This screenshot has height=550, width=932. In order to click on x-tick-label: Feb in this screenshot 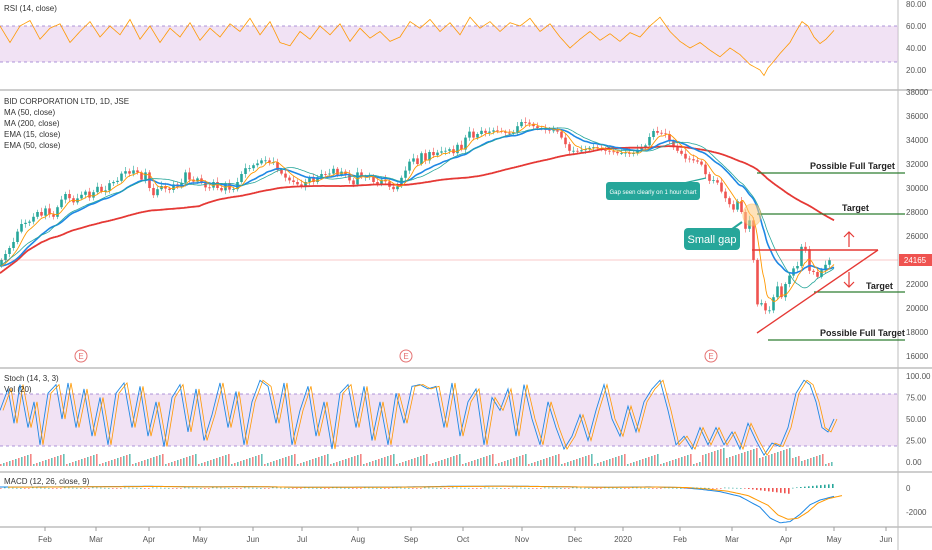, I will do `click(680, 539)`.